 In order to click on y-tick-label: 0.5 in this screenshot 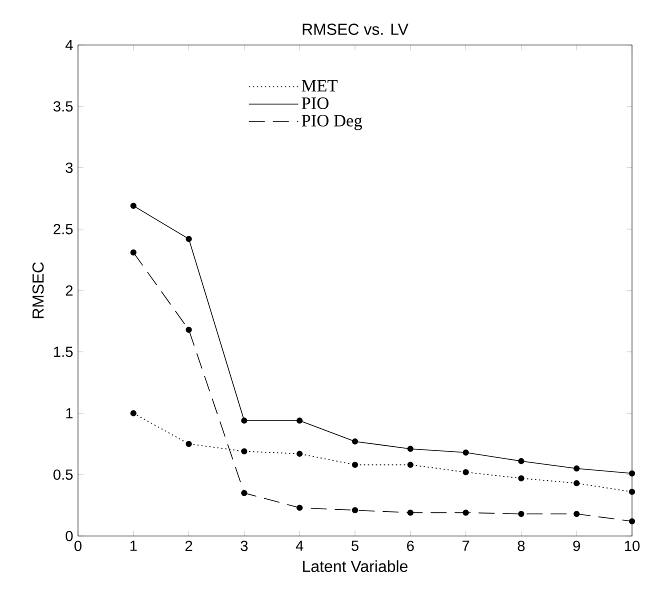, I will do `click(63, 474)`.